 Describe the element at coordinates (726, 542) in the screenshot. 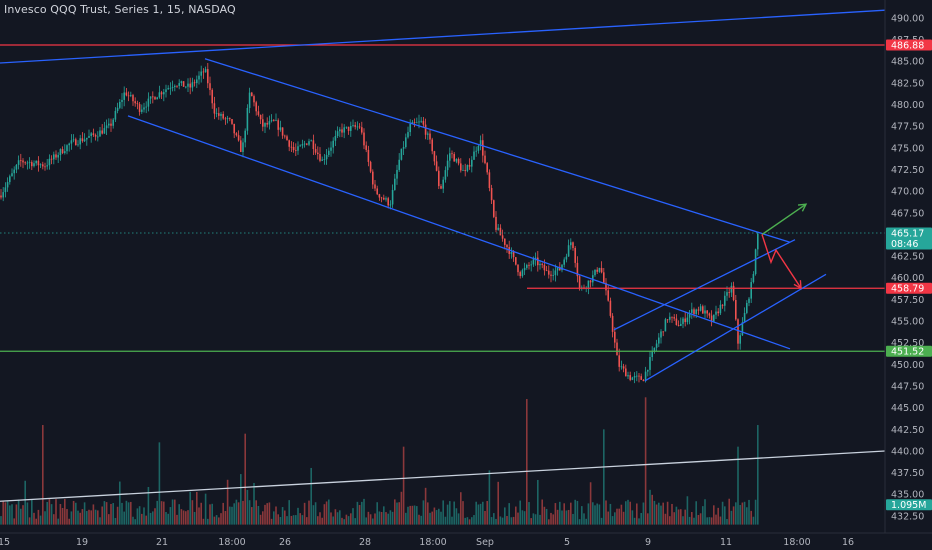

I see `time-tick-label: 11` at that location.